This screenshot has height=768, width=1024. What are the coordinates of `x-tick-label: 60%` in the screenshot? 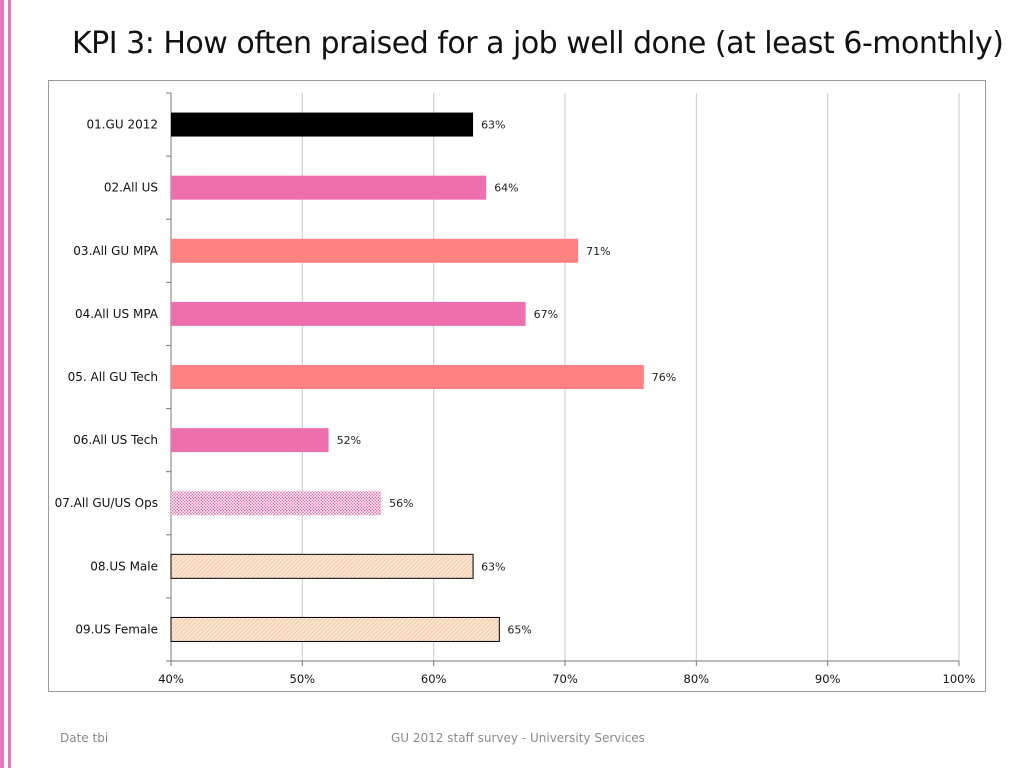 It's located at (434, 679).